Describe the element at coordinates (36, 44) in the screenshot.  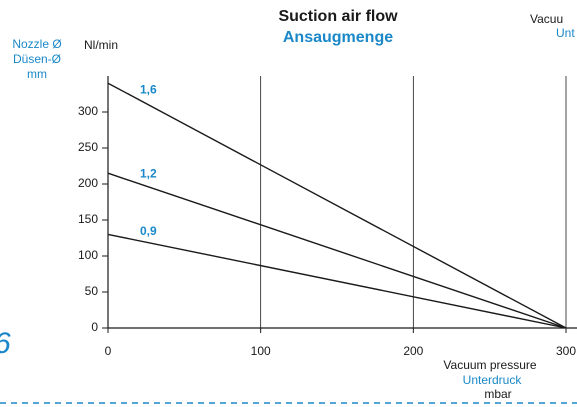
I see `legend-title: Nozzle Ø` at that location.